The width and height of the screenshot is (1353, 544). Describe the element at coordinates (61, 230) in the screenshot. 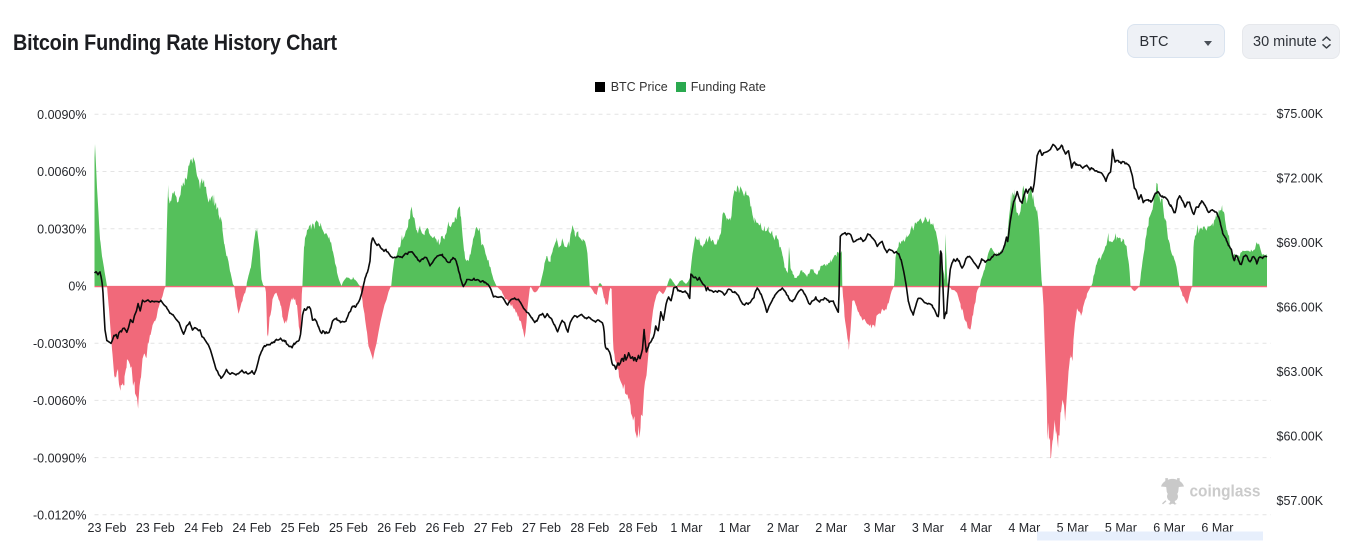

I see `svg-text: 0.0030%` at that location.